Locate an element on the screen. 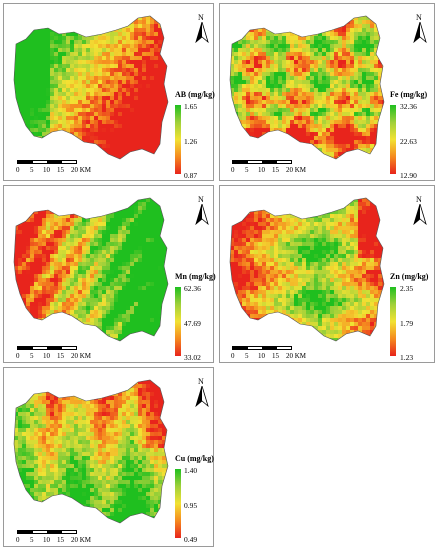 The image size is (438, 550). legend-title: Mn (mg/kg) is located at coordinates (195, 276).